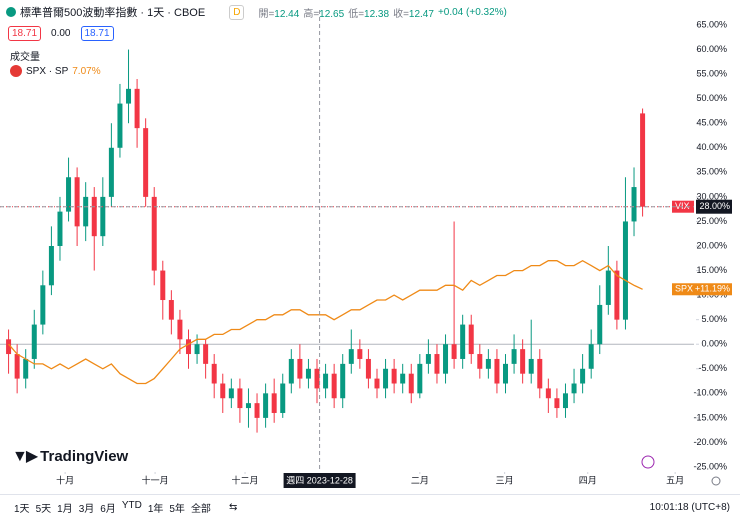  I want to click on volume: 成交量, so click(25, 57).